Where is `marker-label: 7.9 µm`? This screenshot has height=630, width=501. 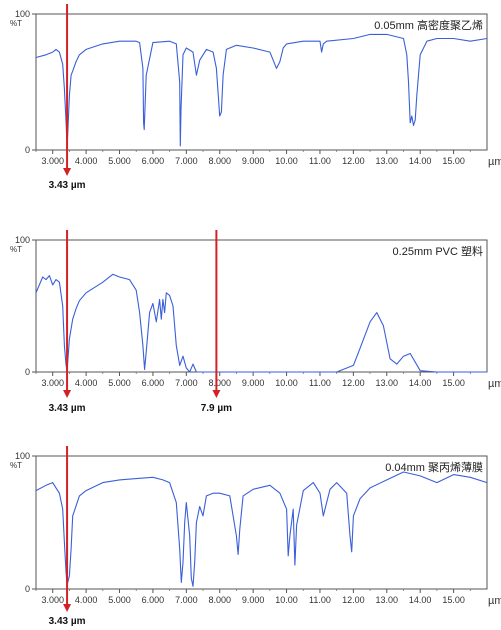 marker-label: 7.9 µm is located at coordinates (216, 408).